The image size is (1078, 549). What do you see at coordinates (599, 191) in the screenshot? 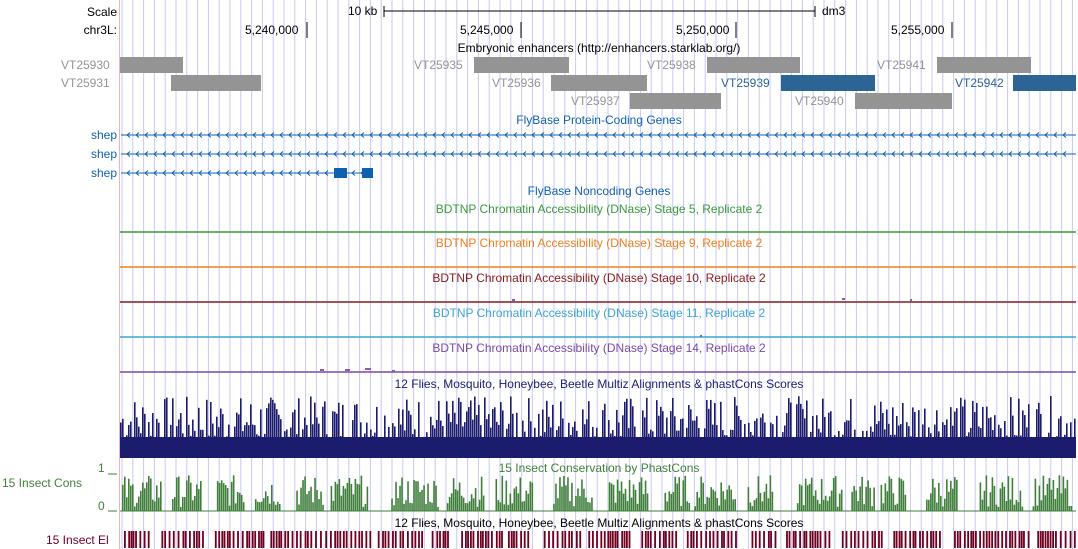
I see `noncoding-track-title: FlyBase Noncoding Genes` at bounding box center [599, 191].